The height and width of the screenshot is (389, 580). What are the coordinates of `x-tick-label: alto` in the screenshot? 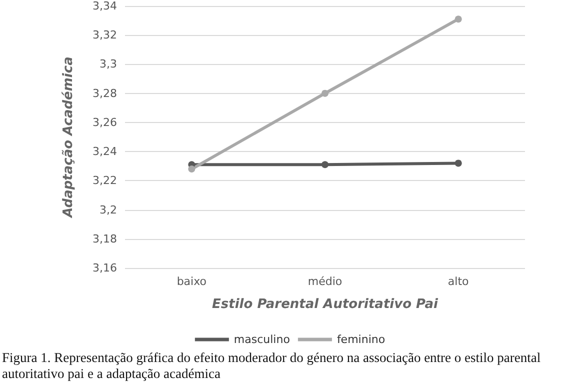 It's located at (459, 281).